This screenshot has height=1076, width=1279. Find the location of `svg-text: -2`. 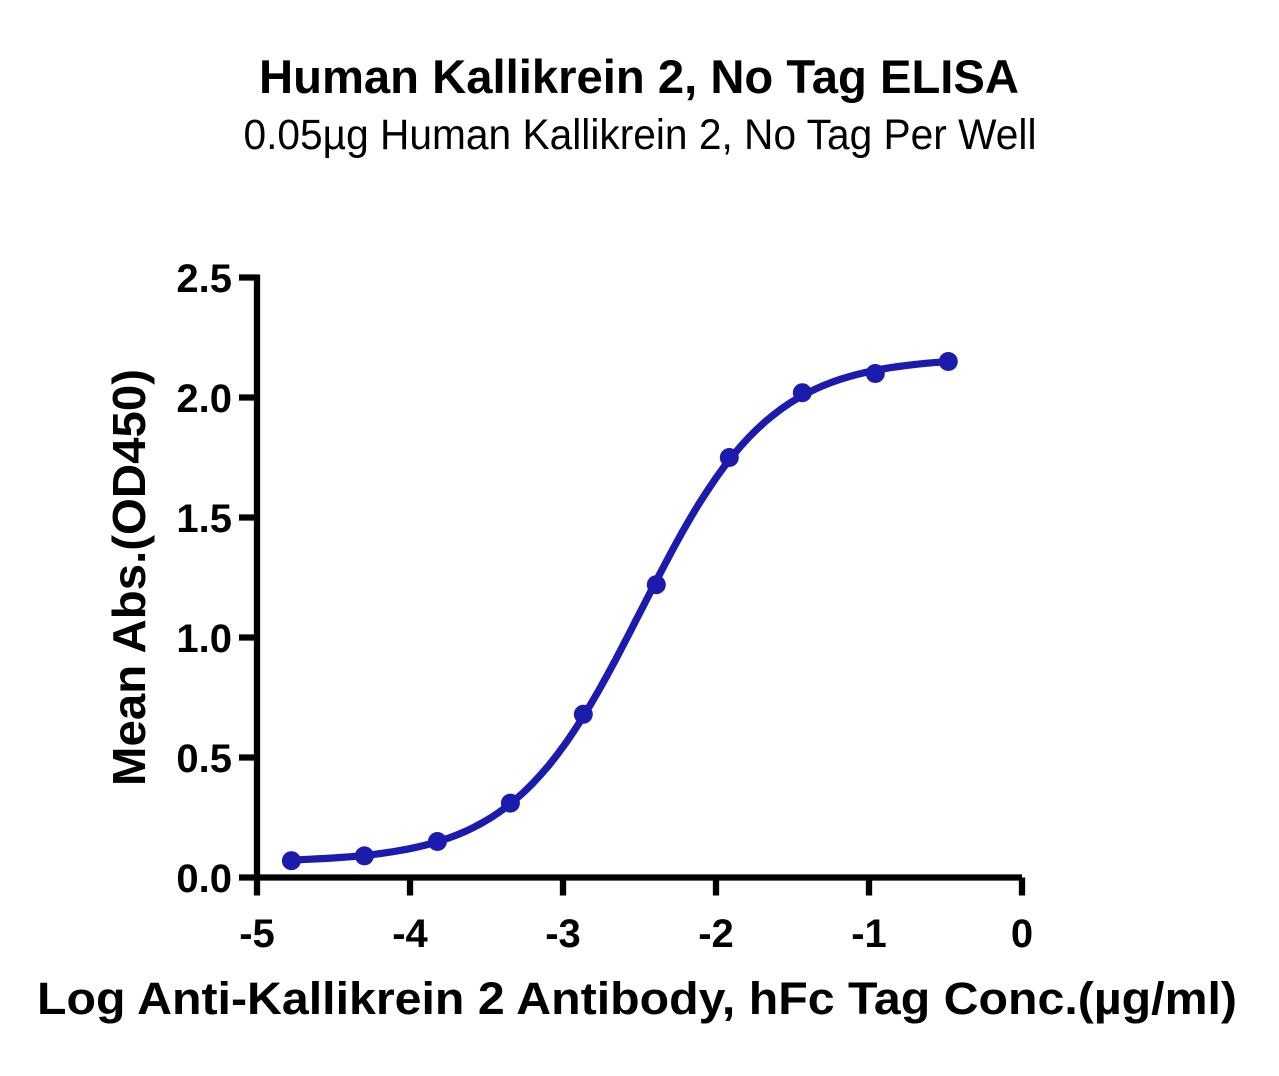

svg-text: -2 is located at coordinates (716, 934).